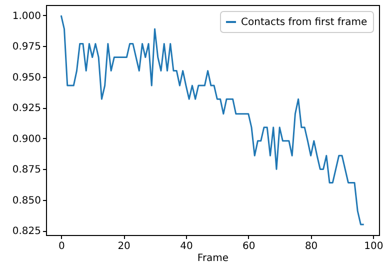 This screenshot has height=262, width=388. I want to click on y-tick-label: 0.925, so click(26, 108).